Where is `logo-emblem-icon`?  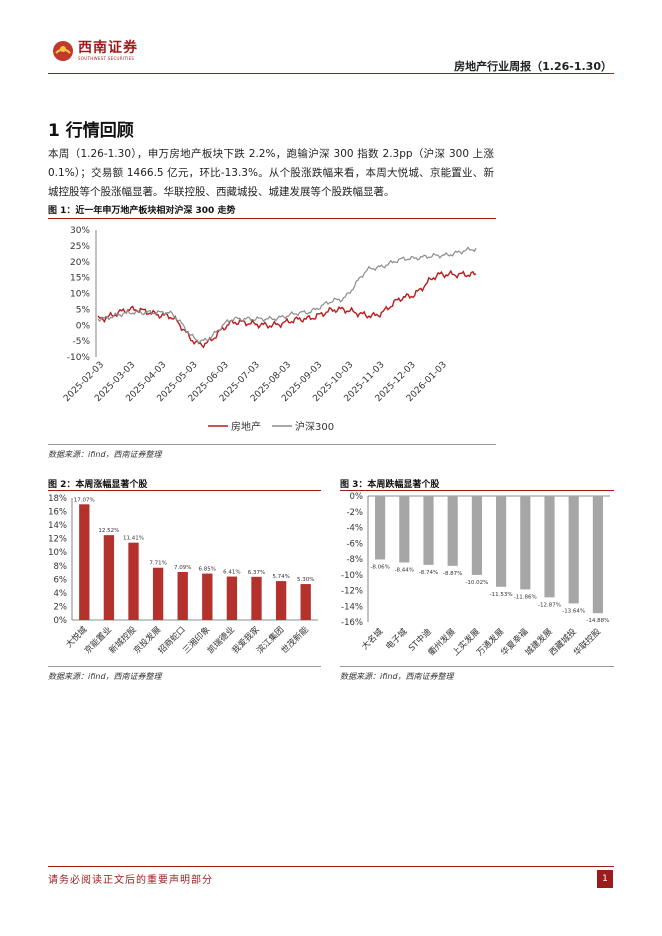 logo-emblem-icon is located at coordinates (63, 51).